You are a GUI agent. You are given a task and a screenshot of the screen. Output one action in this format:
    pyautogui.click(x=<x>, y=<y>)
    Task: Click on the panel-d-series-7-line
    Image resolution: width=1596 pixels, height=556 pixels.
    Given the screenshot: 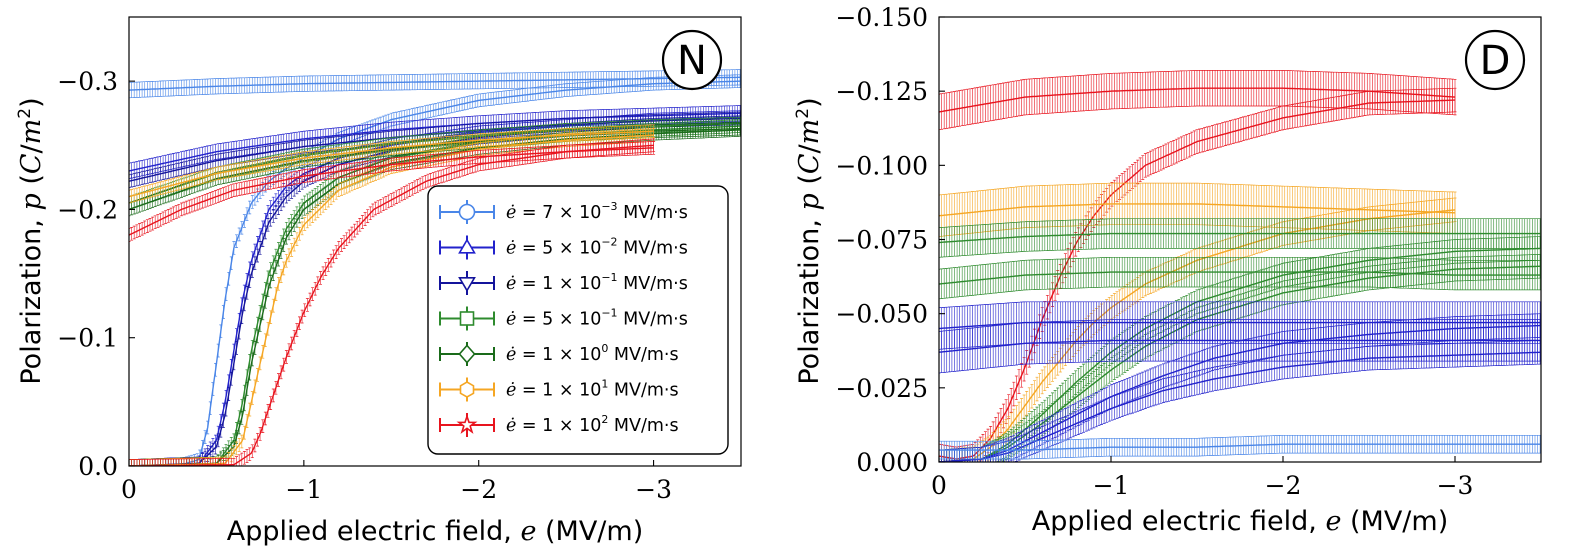 What is the action you would take?
    pyautogui.click(x=1240, y=363)
    